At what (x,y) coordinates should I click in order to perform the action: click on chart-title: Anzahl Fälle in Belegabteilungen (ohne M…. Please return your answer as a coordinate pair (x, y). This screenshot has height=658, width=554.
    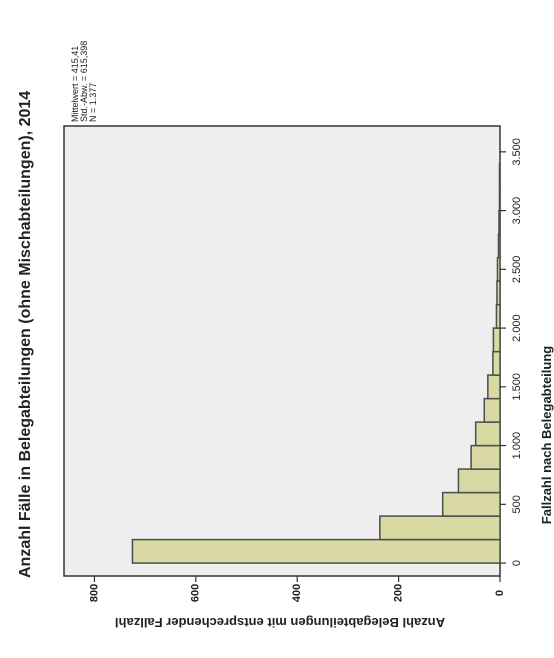
    Looking at the image, I should click on (25, 334).